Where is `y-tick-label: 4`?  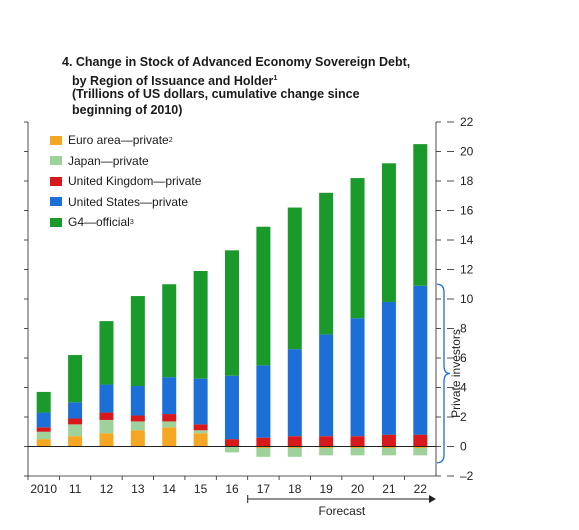
y-tick-label: 4 is located at coordinates (463, 388).